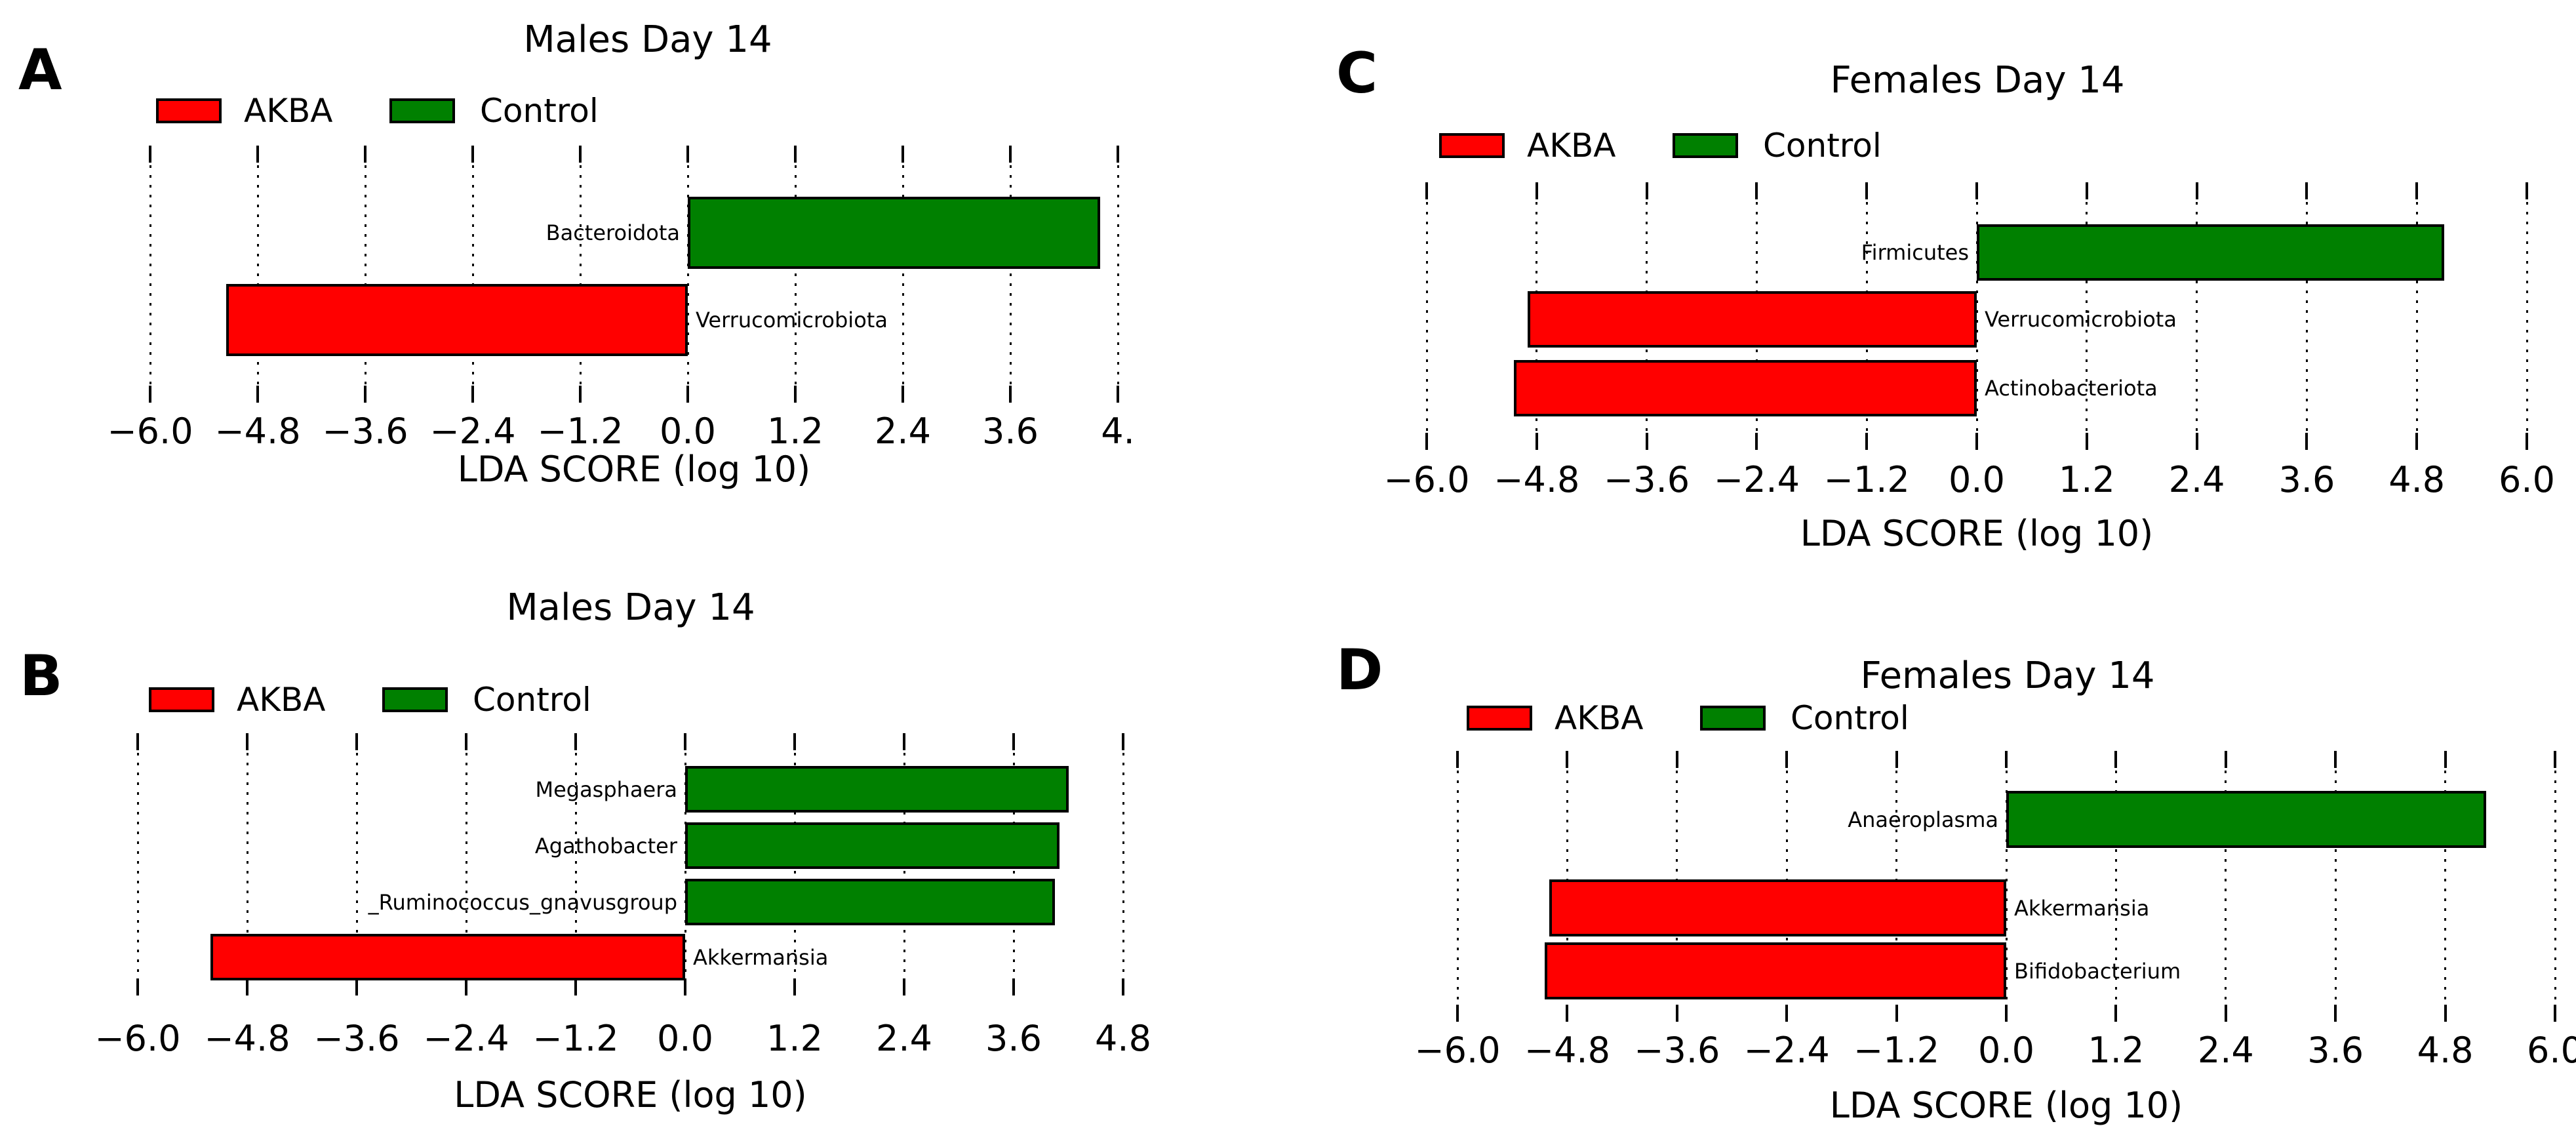 Image resolution: width=2576 pixels, height=1126 pixels. Describe the element at coordinates (2417, 479) in the screenshot. I see `x-tick-label: 4.8` at that location.